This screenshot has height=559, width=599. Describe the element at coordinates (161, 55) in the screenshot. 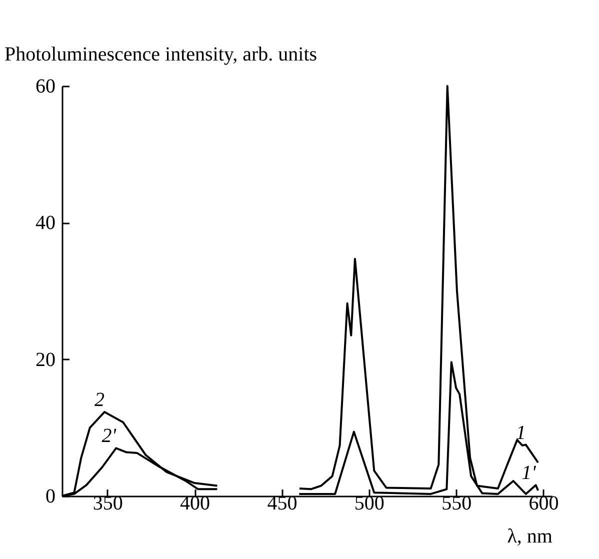

I see `y-axis-title: Photoluminescence intensity, arb. units` at that location.